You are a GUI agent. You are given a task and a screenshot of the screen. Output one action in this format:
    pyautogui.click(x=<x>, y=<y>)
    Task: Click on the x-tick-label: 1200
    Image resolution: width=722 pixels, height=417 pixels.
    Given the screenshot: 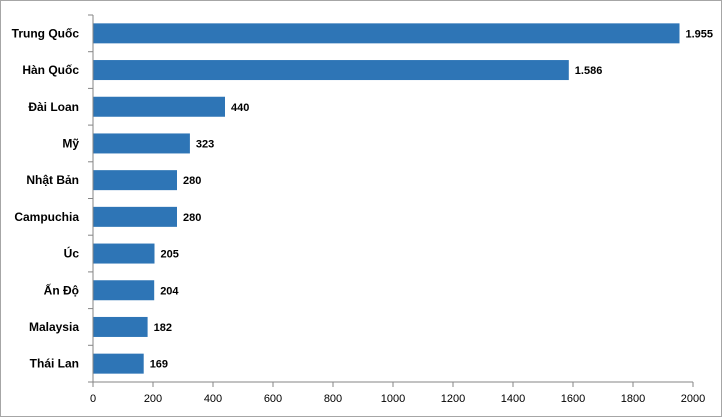 What is the action you would take?
    pyautogui.click(x=453, y=399)
    